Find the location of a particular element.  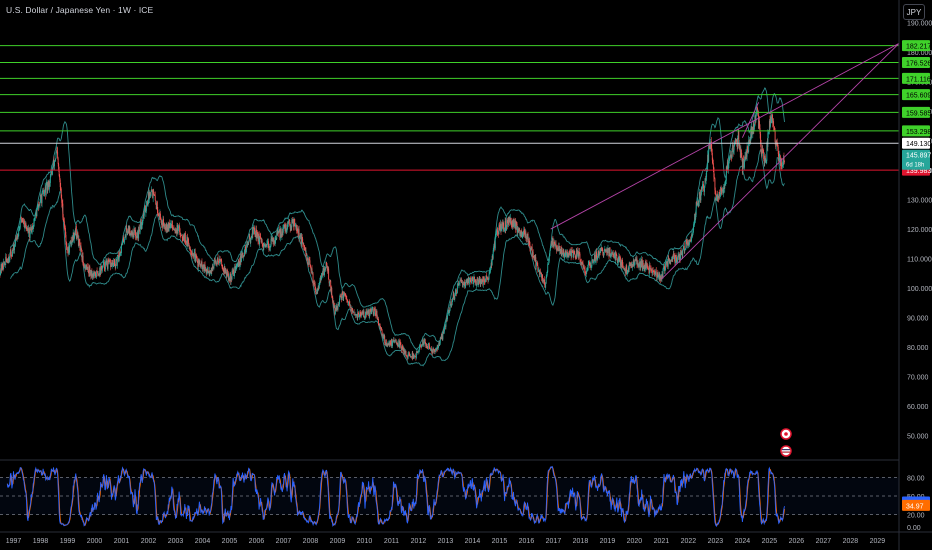

price-tick-label: 120.000 is located at coordinates (919, 230).